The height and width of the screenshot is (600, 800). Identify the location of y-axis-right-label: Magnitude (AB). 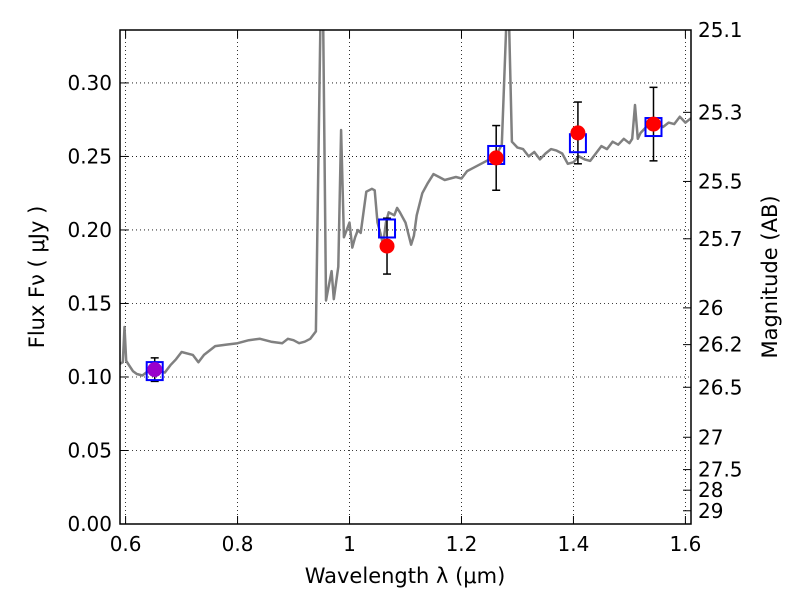
(770, 276).